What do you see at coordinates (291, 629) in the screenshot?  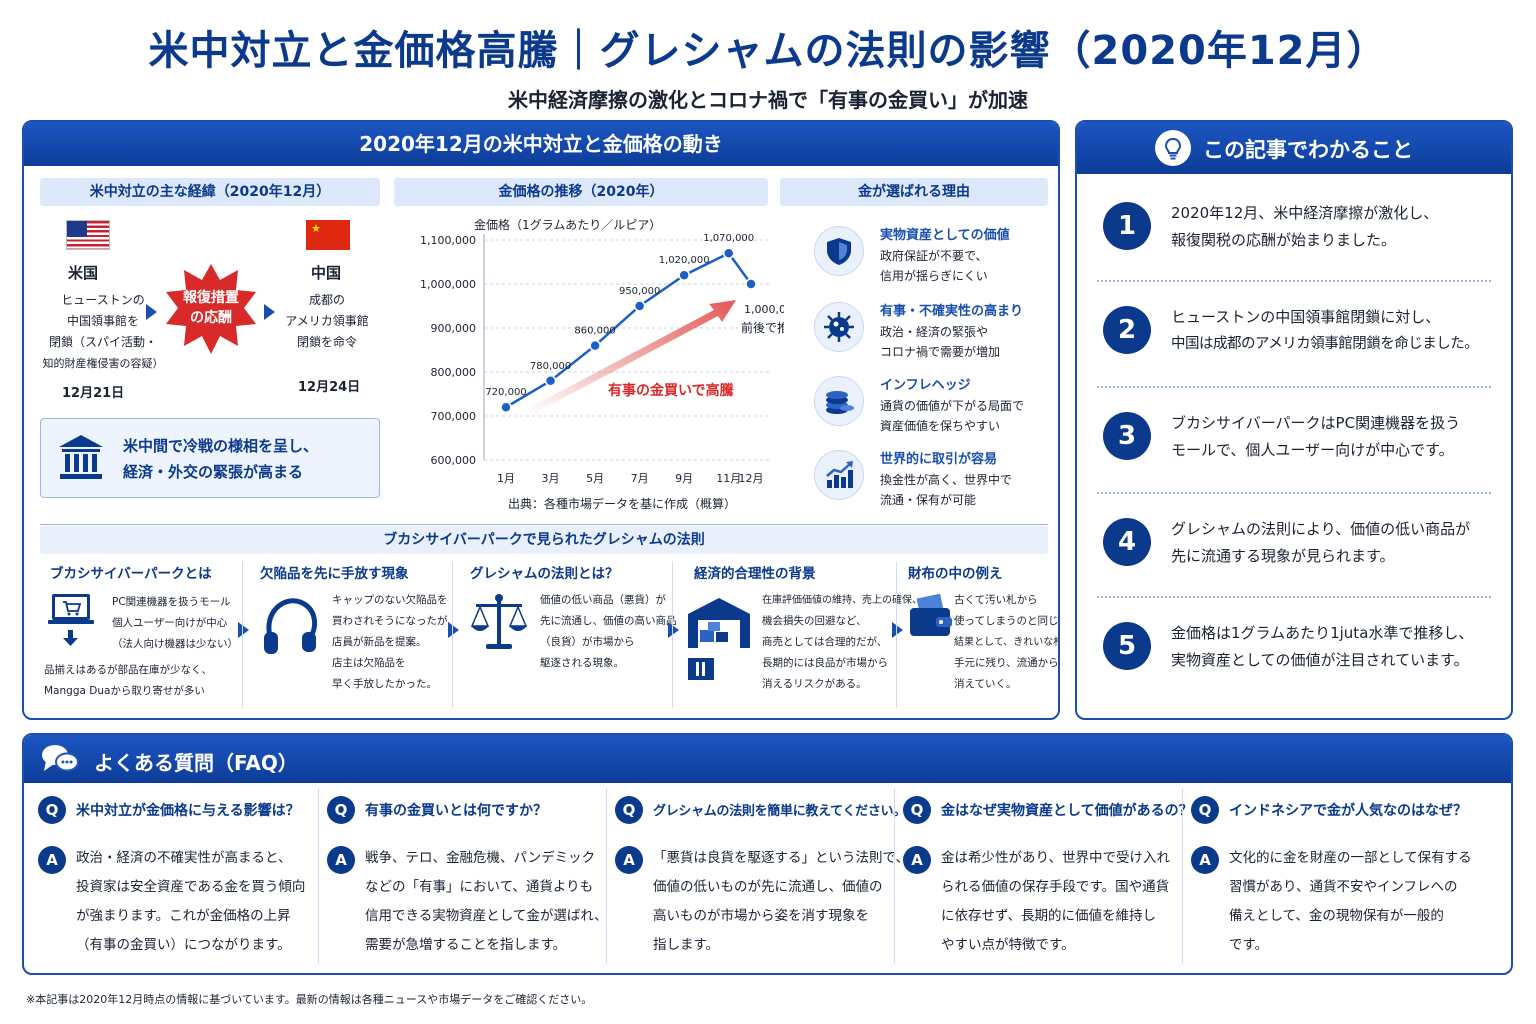 I see `headphones-icon` at bounding box center [291, 629].